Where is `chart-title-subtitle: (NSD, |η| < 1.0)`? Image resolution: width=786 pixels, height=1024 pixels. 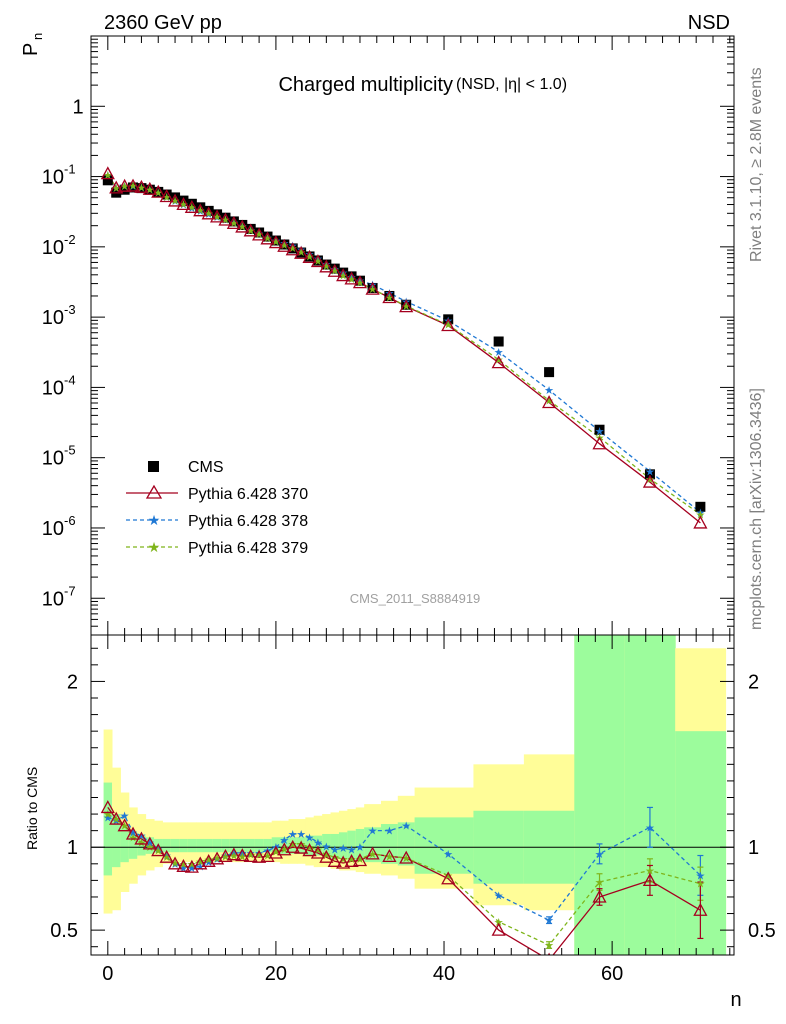
chart-title-subtitle: (NSD, |η| < 1.0) is located at coordinates (511, 84).